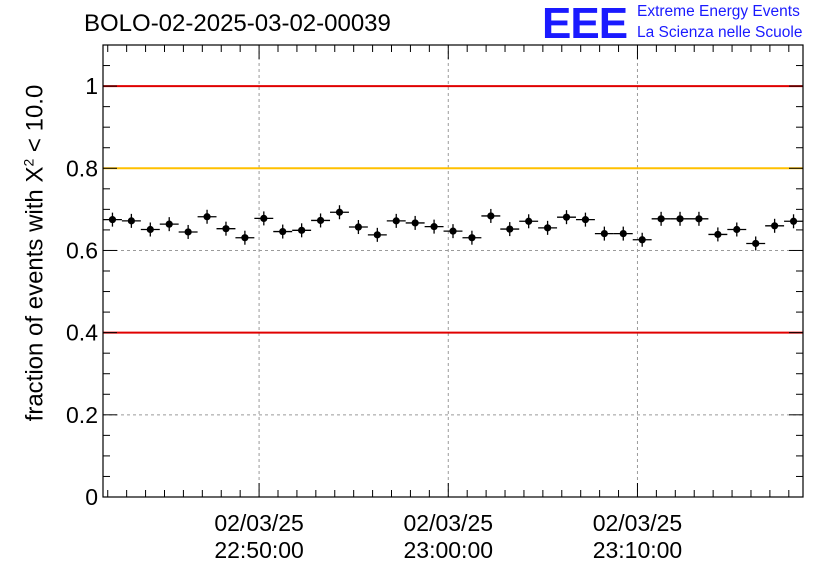 This screenshot has height=572, width=836. What do you see at coordinates (91, 497) in the screenshot?
I see `y-tick-label: 0` at bounding box center [91, 497].